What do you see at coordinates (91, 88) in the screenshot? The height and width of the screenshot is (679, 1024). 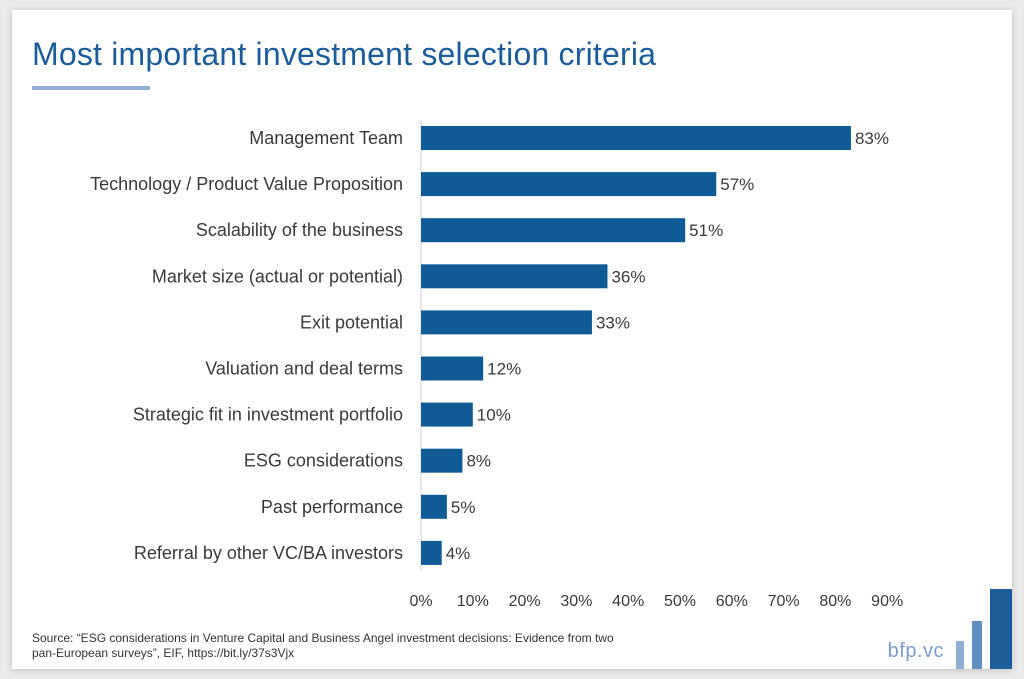 I see `title-underline` at bounding box center [91, 88].